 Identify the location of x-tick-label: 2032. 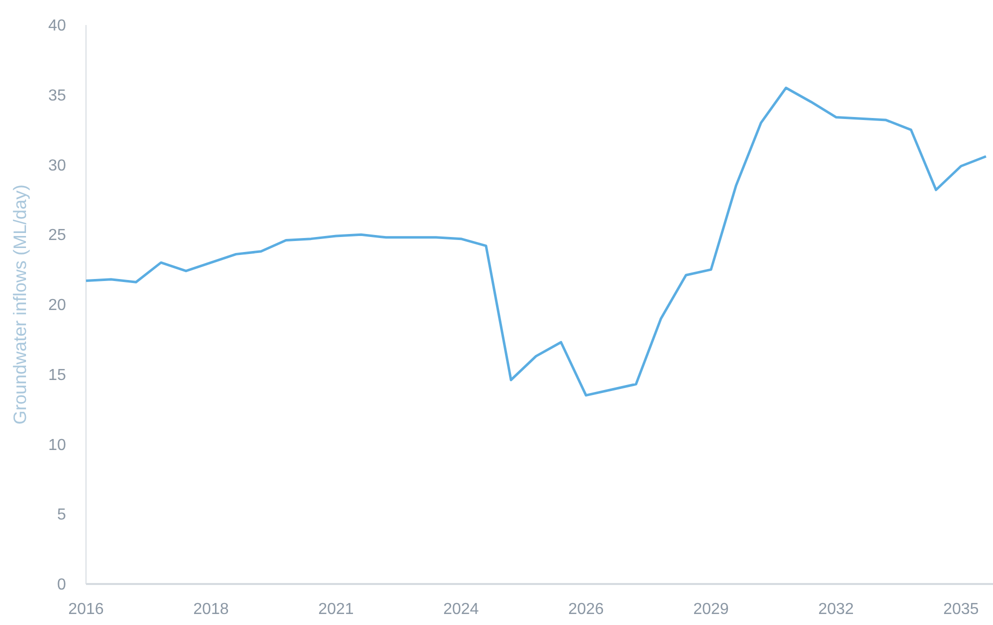
(836, 609).